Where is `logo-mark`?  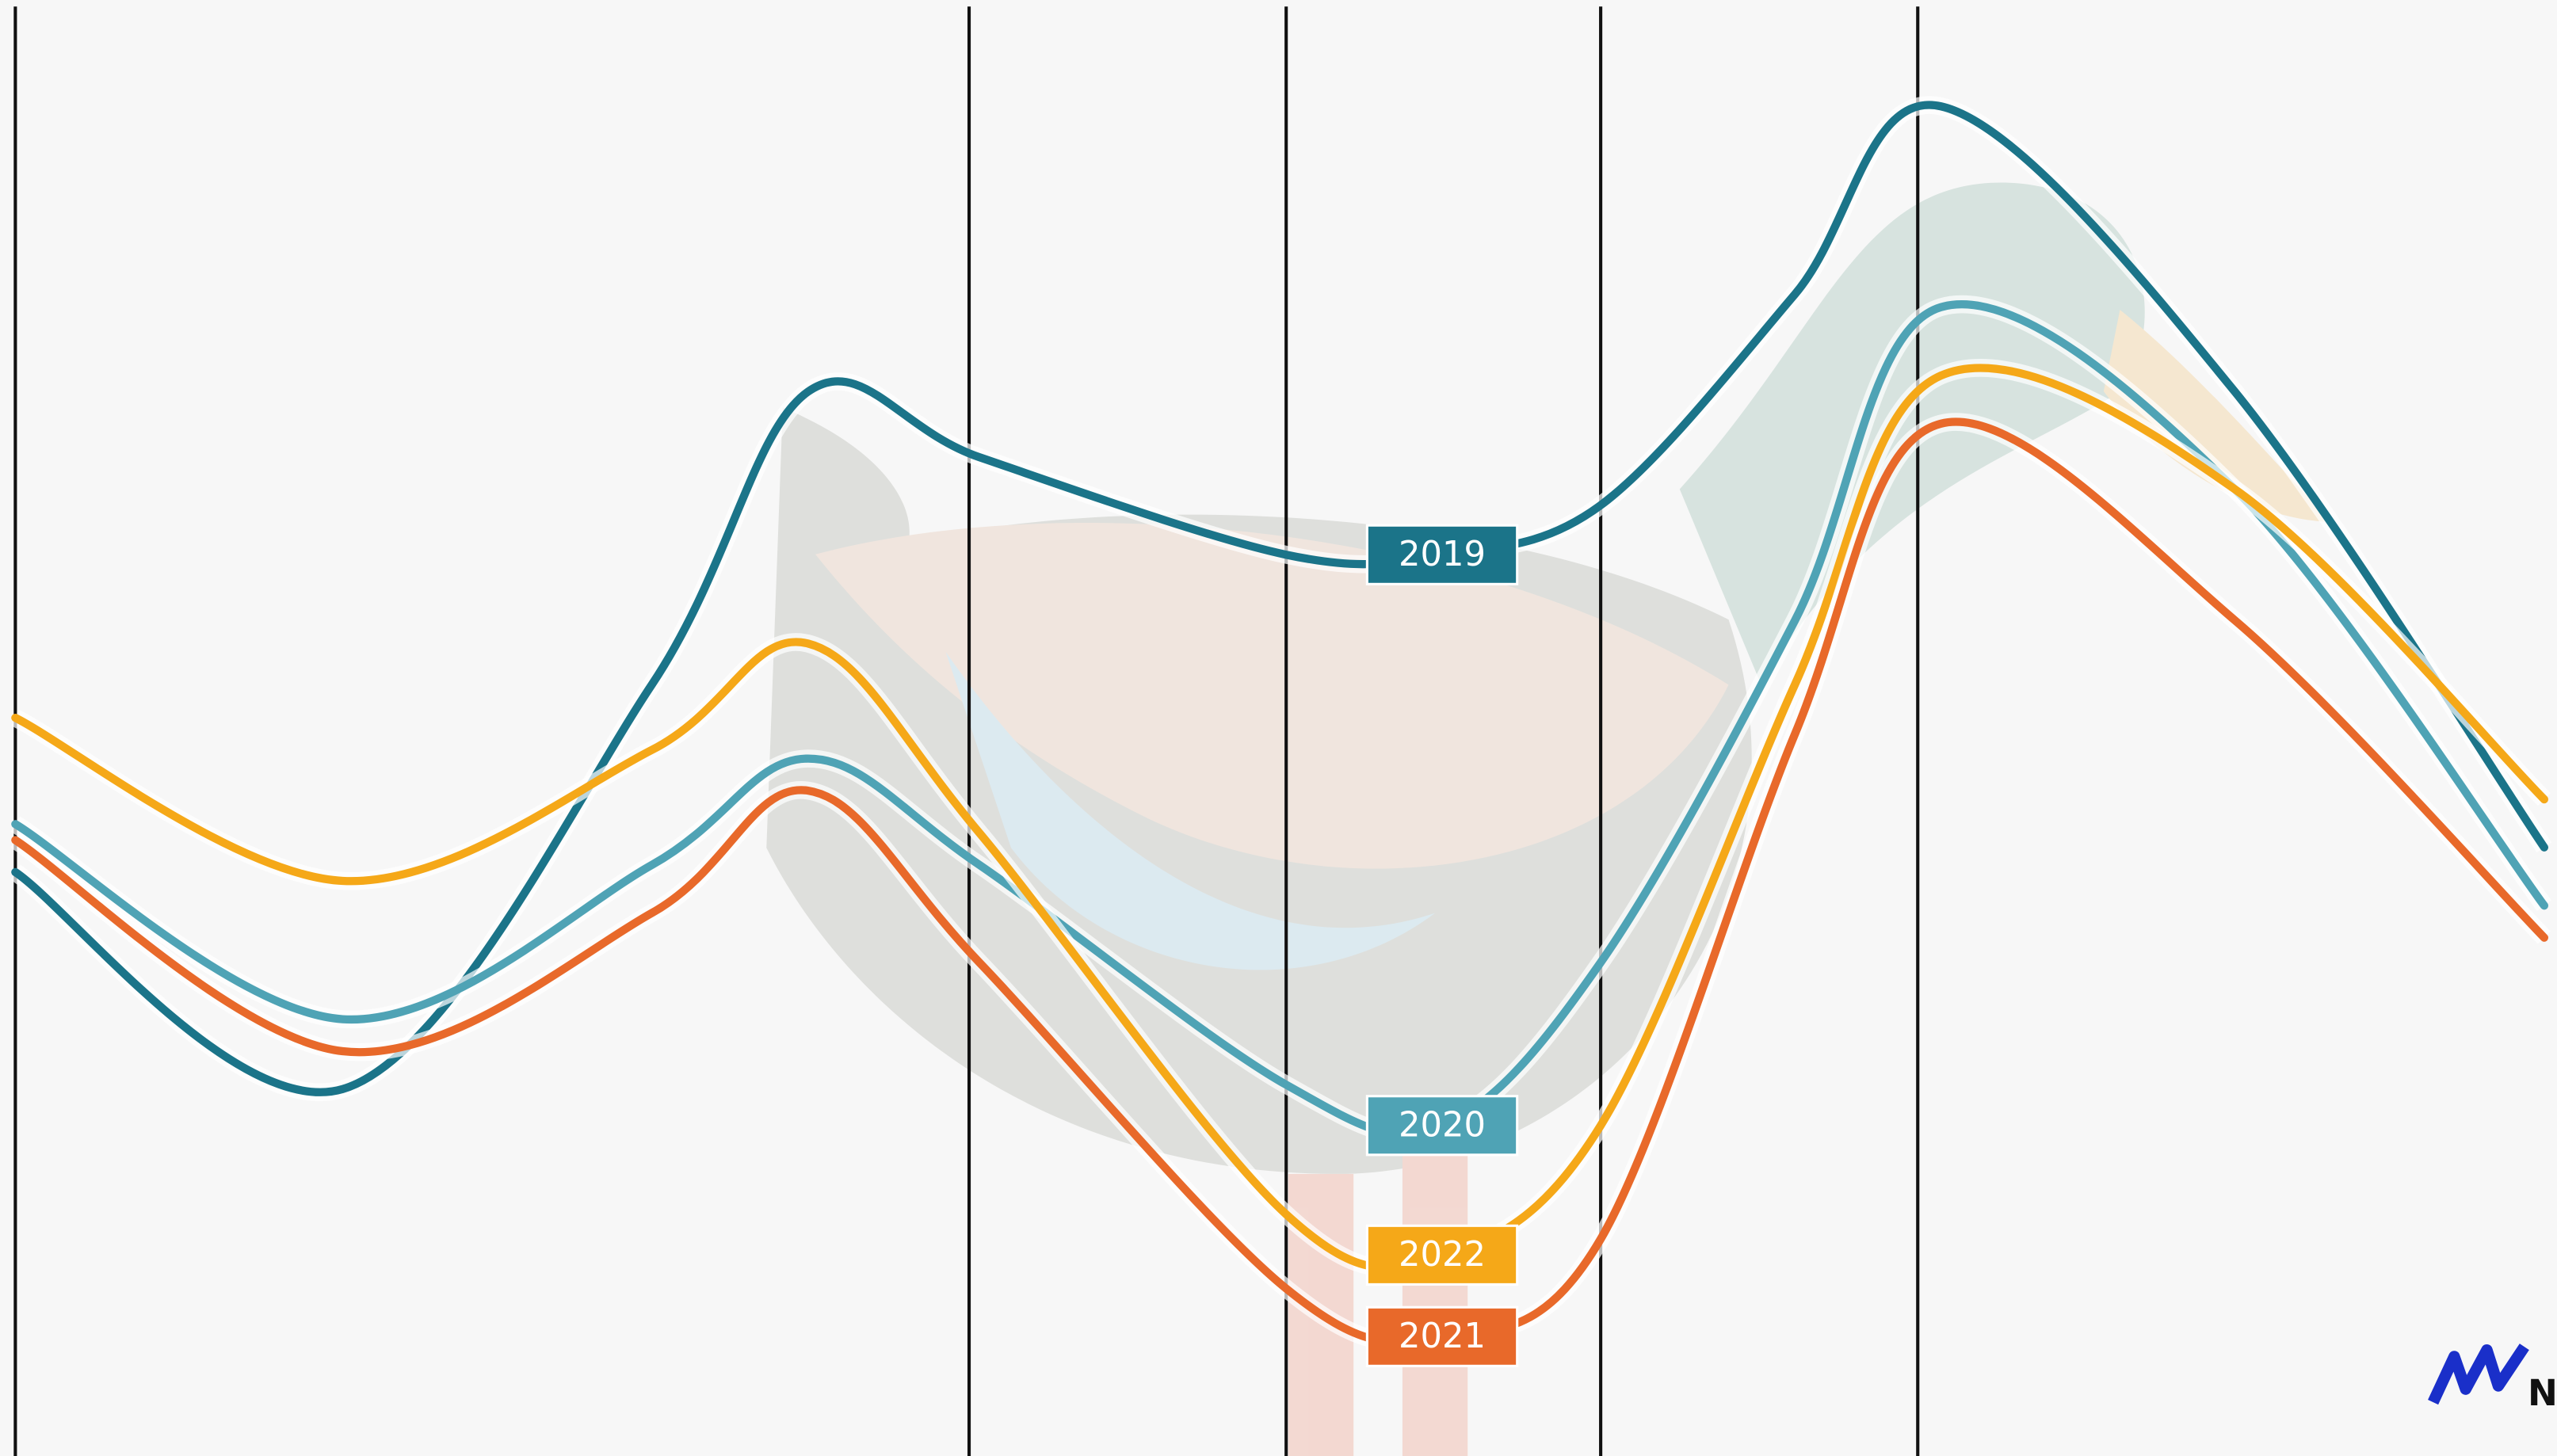
logo-mark is located at coordinates (2478, 1374).